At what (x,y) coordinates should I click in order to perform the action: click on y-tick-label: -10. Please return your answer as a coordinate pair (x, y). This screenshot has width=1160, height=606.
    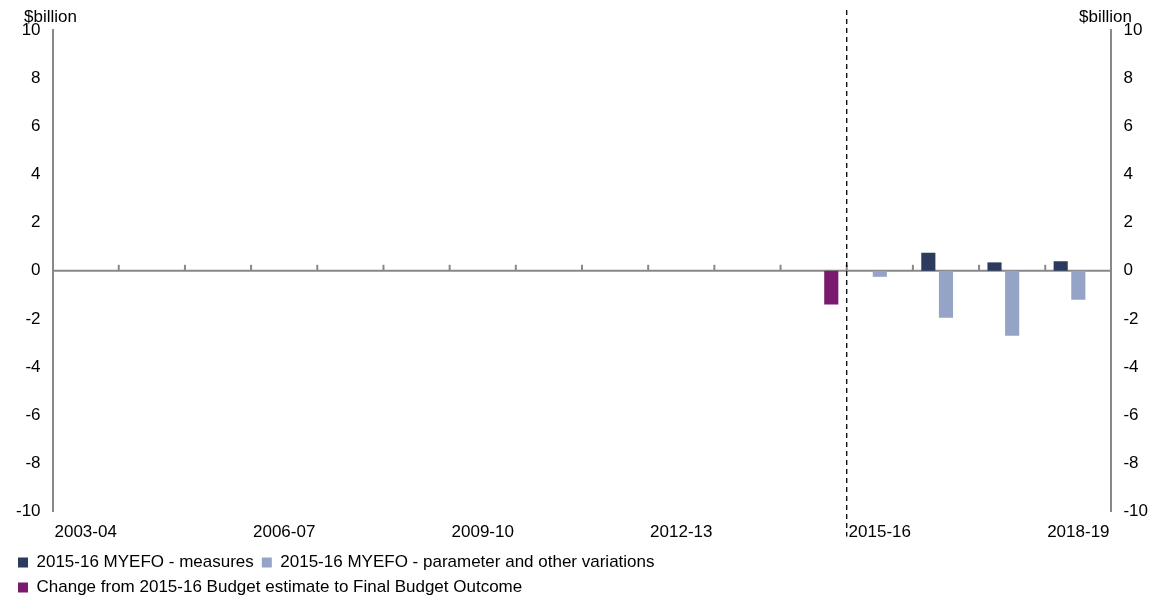
    Looking at the image, I should click on (28, 511).